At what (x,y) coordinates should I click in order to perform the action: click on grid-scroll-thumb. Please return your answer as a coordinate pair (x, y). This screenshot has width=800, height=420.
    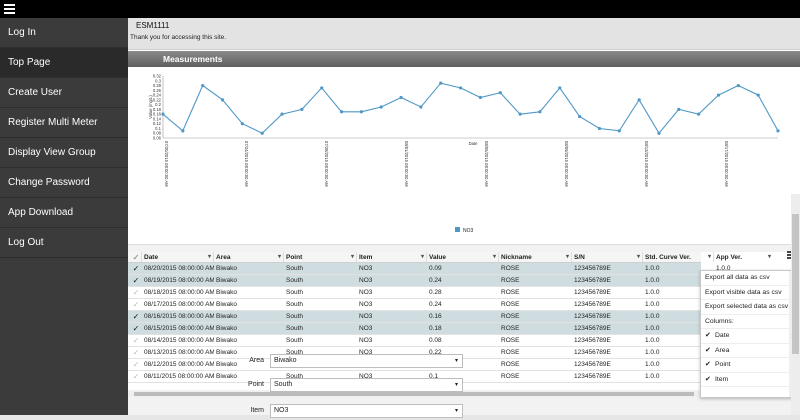
    Looking at the image, I should click on (414, 394).